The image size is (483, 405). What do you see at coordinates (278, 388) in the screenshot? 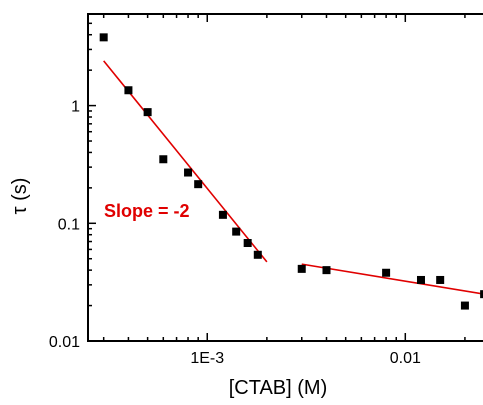
I see `x-axis-label: [CTAB] (M)` at bounding box center [278, 388].